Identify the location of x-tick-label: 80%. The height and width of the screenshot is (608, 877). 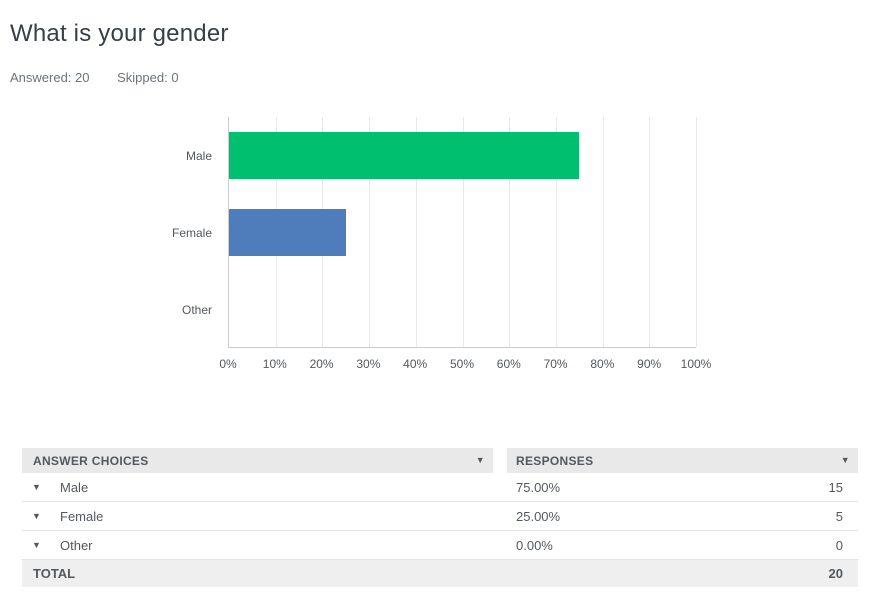
(602, 364).